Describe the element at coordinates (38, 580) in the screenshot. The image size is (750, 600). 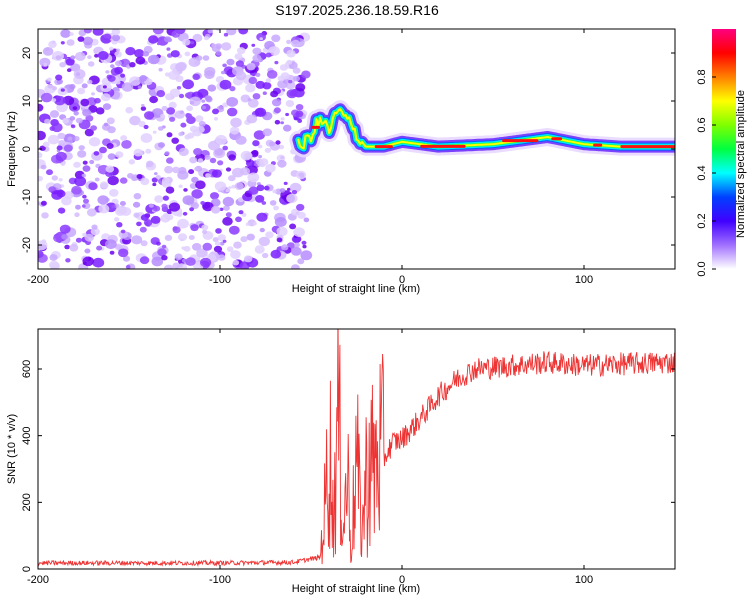
I see `x-tick-label: -200` at that location.